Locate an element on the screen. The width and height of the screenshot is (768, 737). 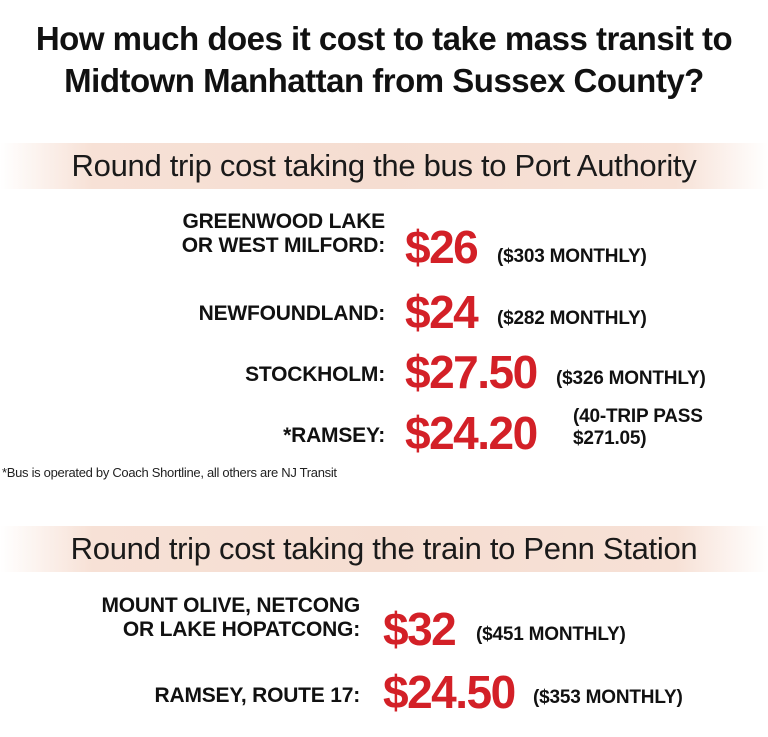
fare-label: RAMSEY, ROUTE 17: is located at coordinates (257, 695).